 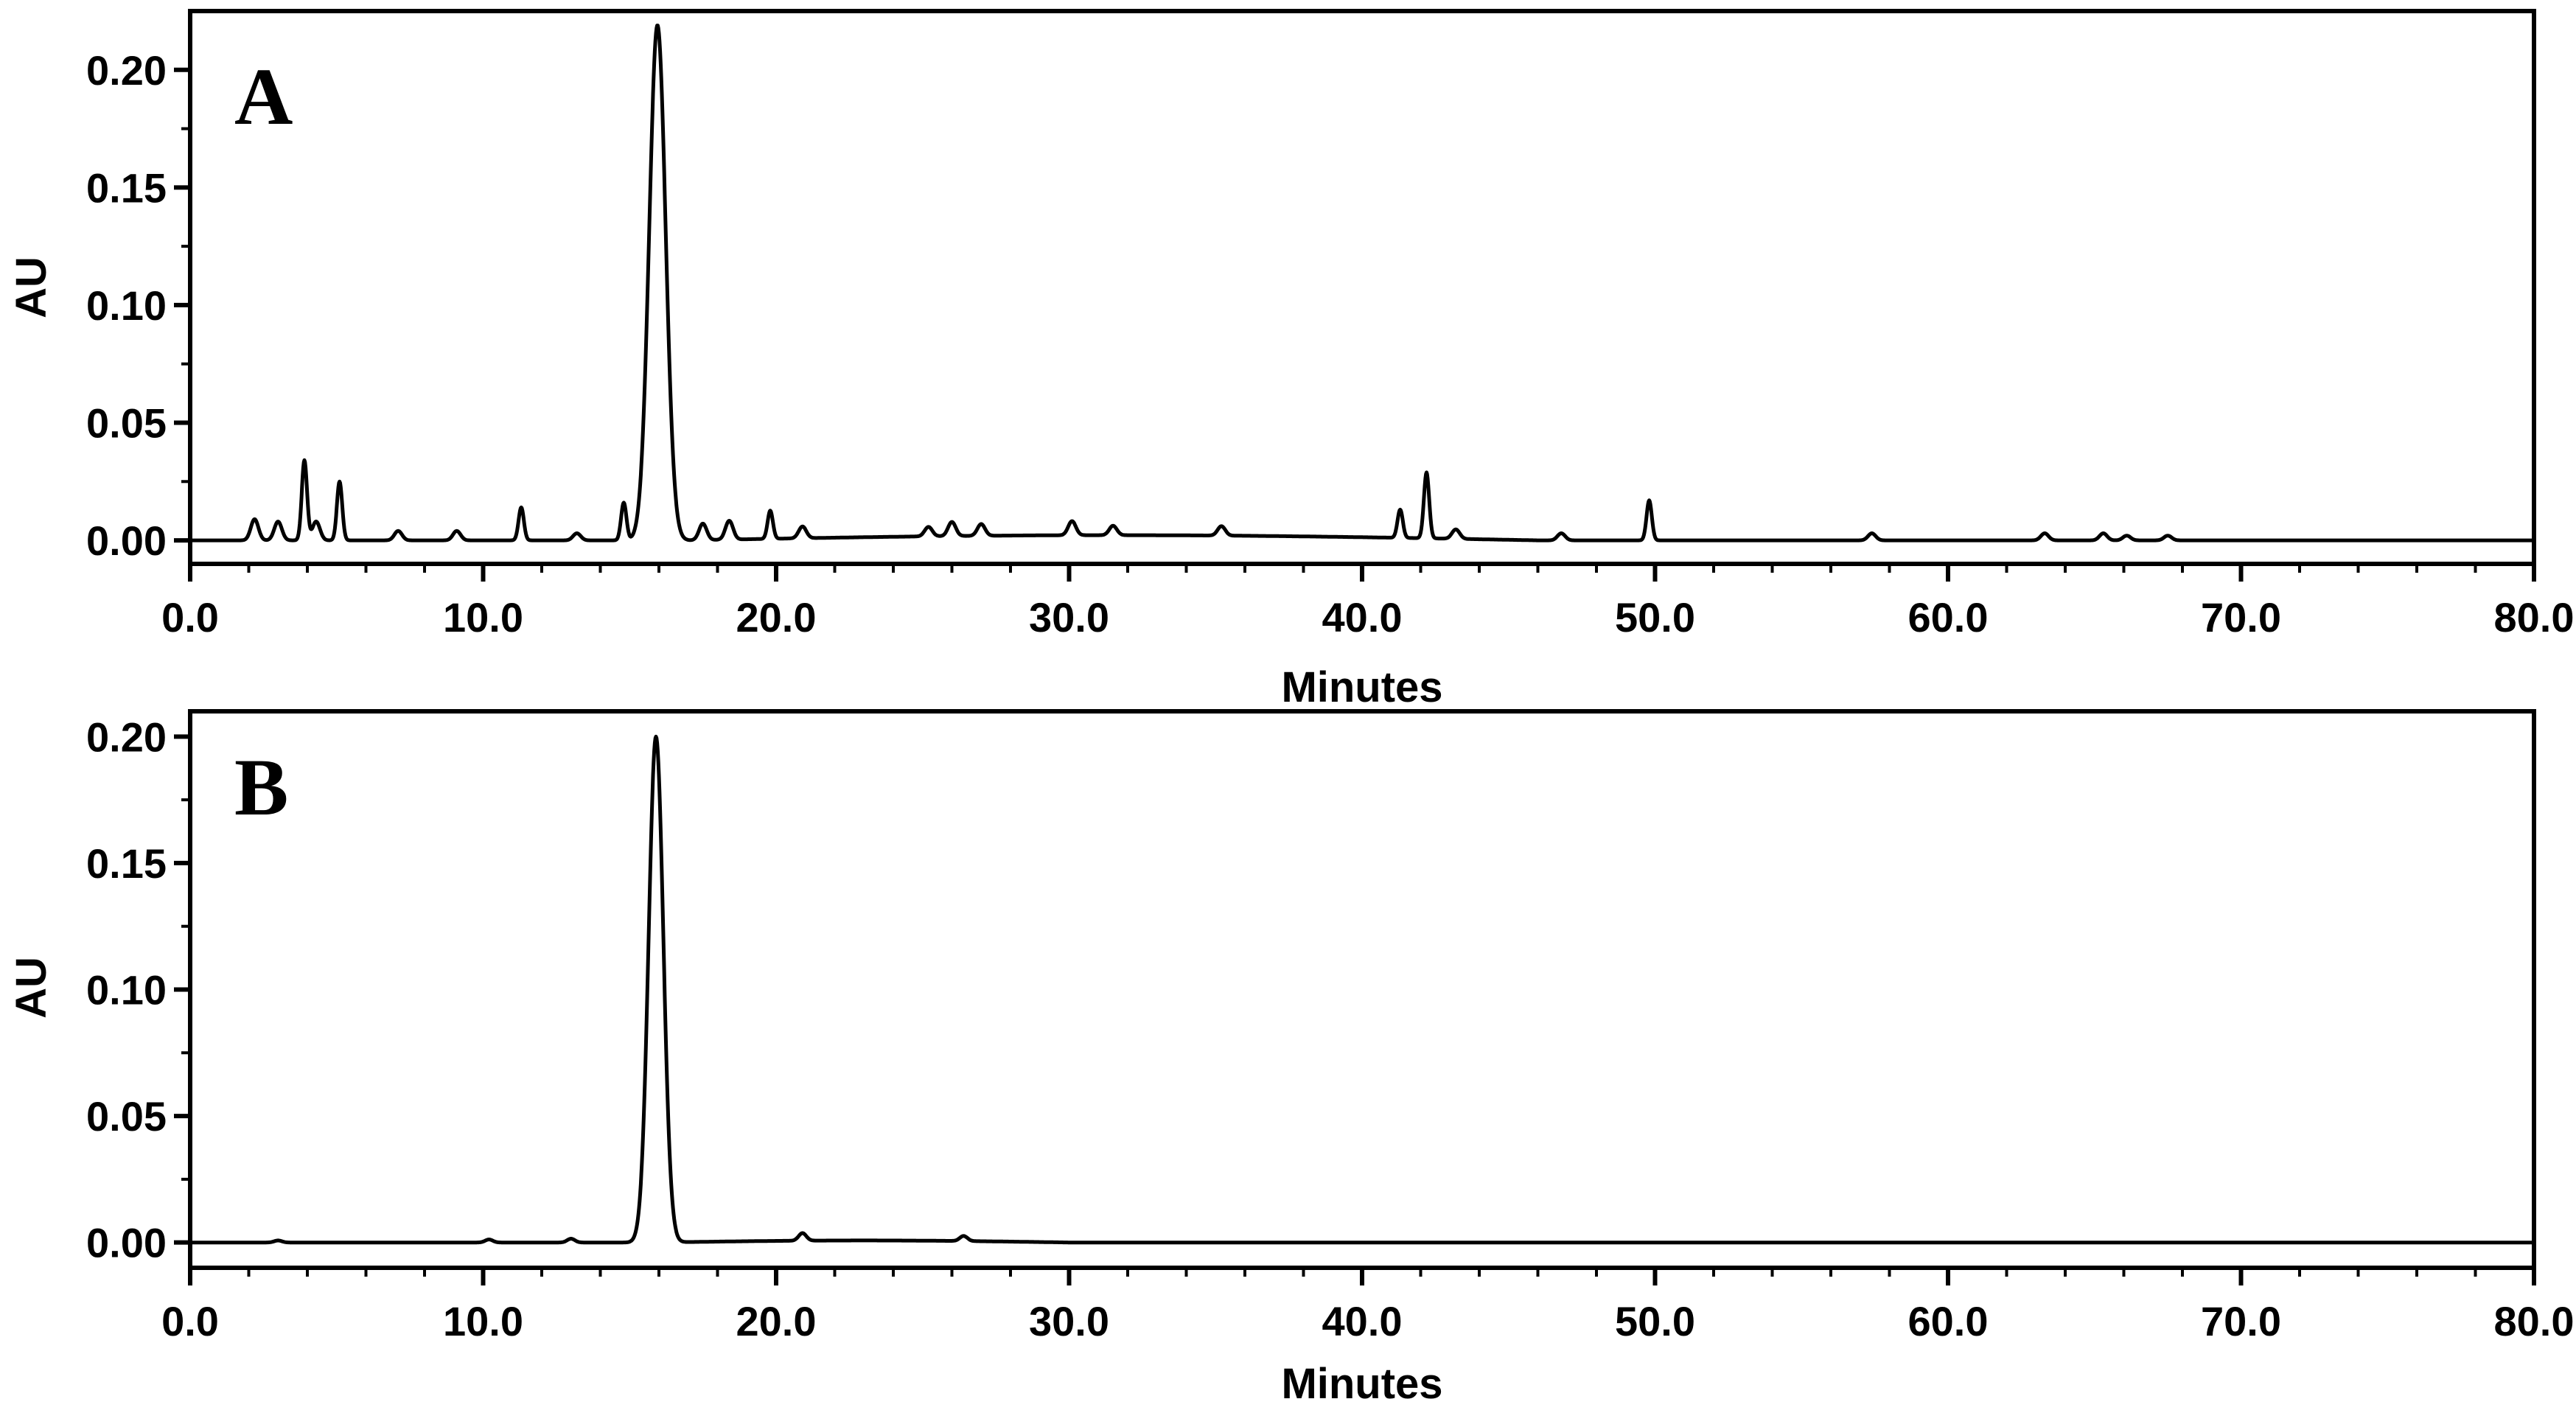 I want to click on y-tick-label-b-3: 0.15, so click(x=126, y=863).